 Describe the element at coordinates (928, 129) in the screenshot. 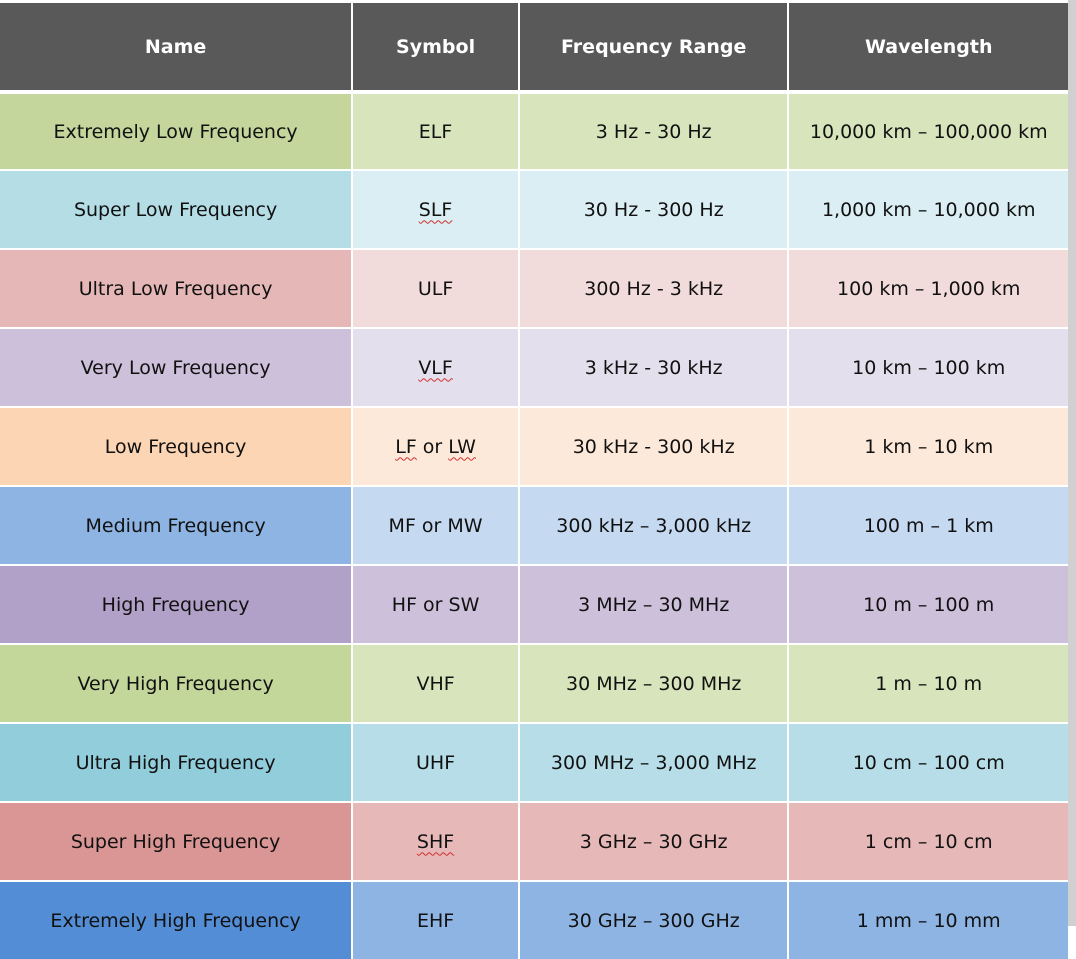

I see `cell-wavelength: 10,000 km – 100,000 km` at that location.